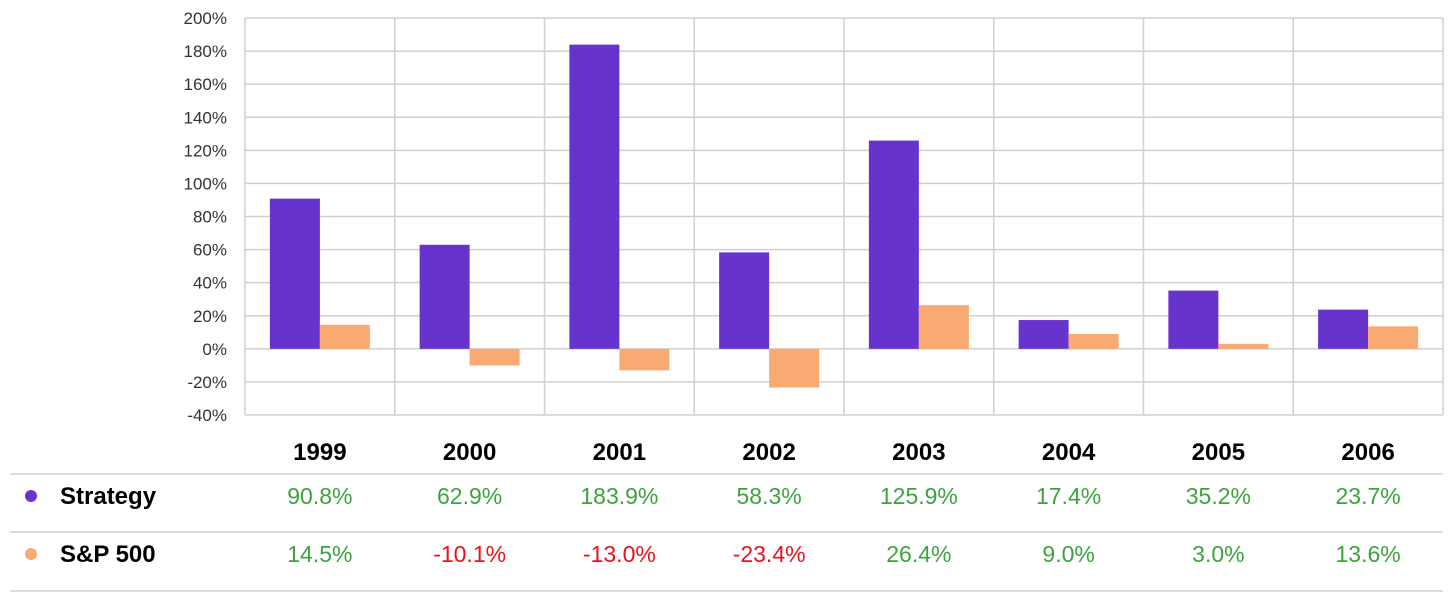 The image size is (1456, 601). I want to click on data-label: 58.3%, so click(769, 496).